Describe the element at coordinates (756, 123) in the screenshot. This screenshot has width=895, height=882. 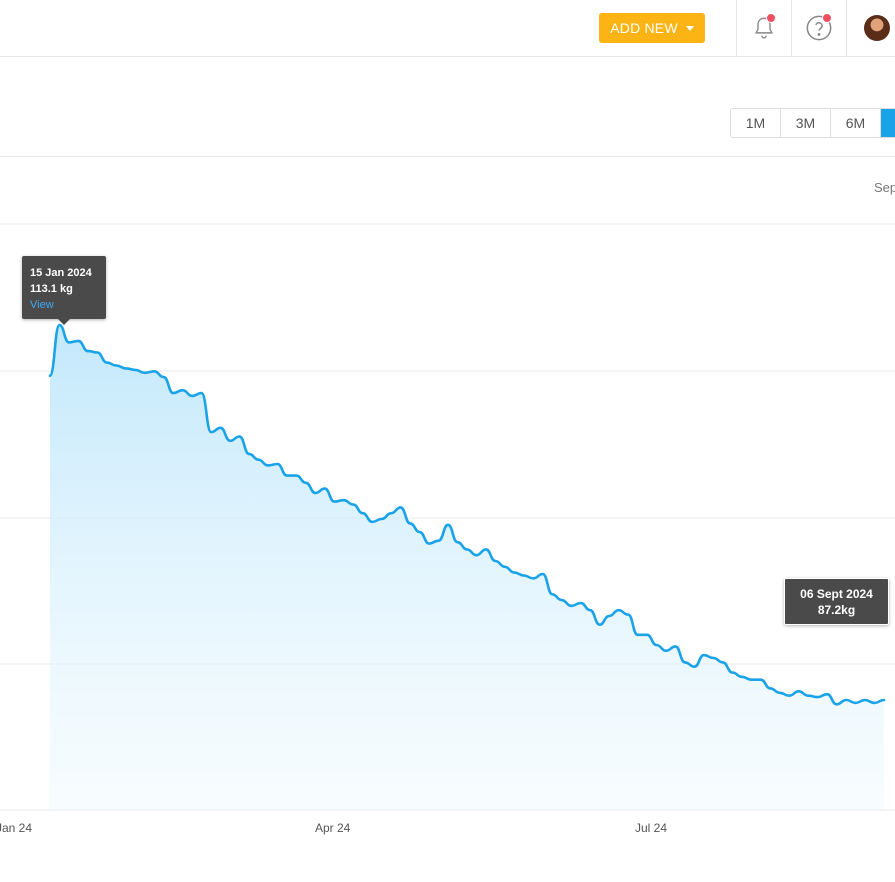
I see `range-1m-button: 1M` at that location.